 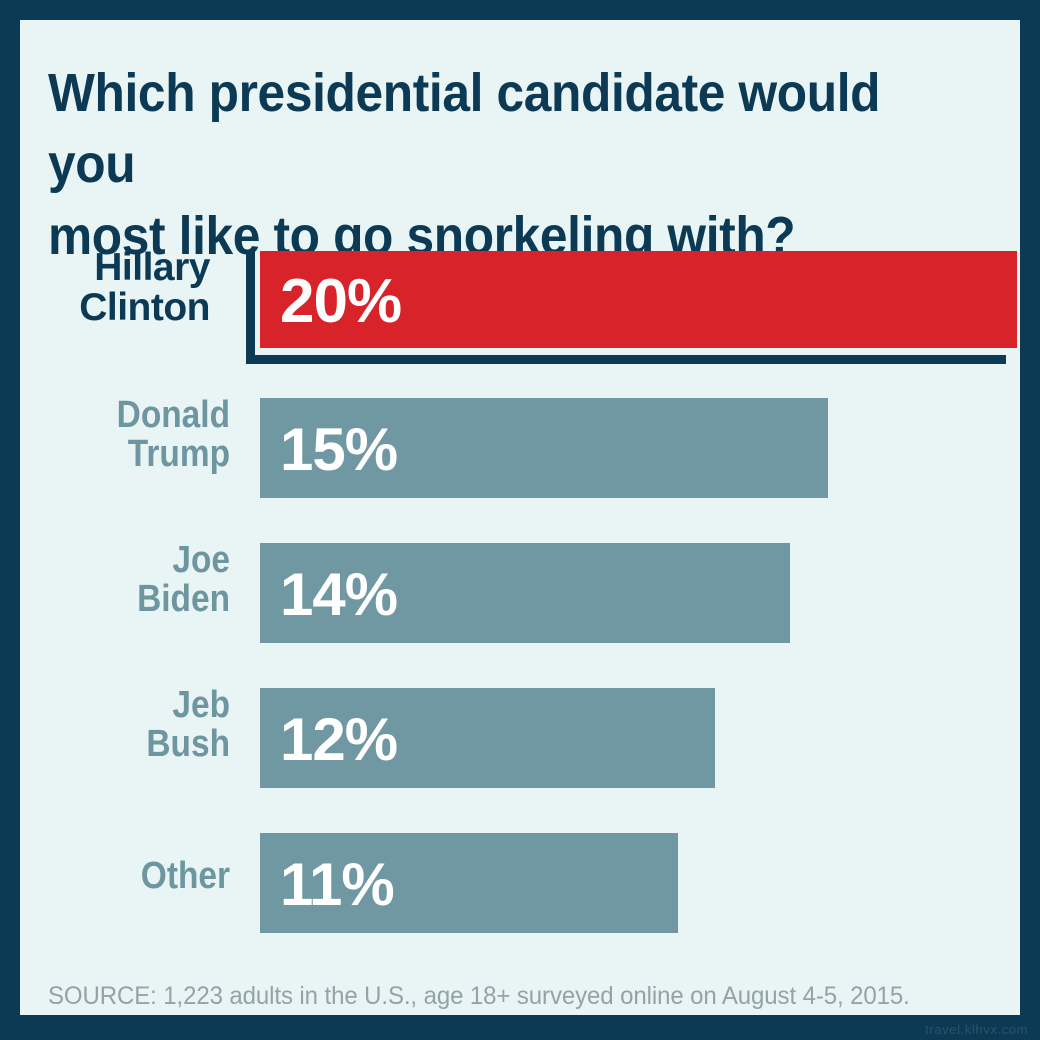 I want to click on bar-label-hillary-clinton: Hillary Clinton, so click(x=110, y=288).